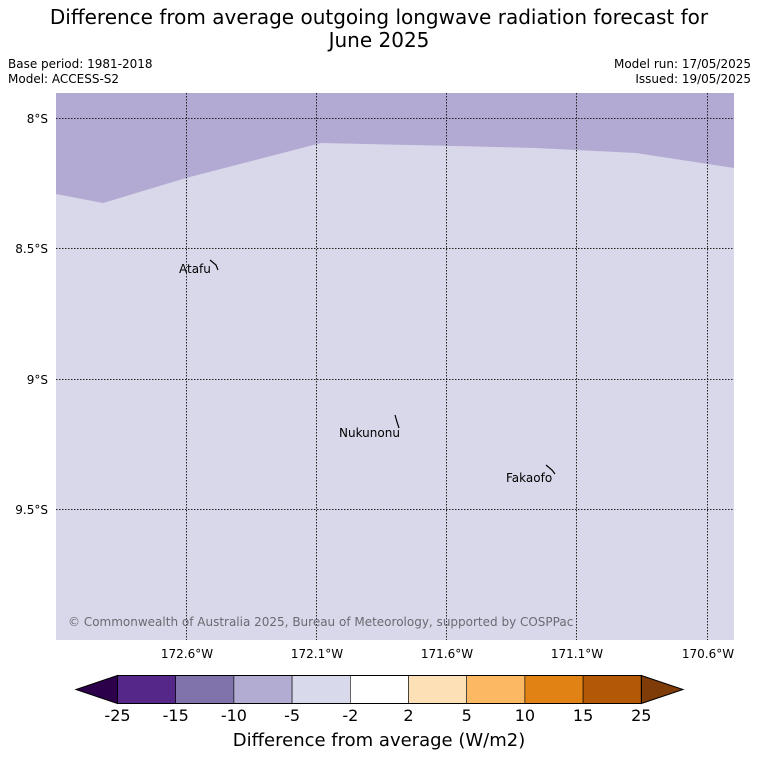 This screenshot has width=758, height=781. What do you see at coordinates (175, 715) in the screenshot?
I see `colorbar-tick-label: -15` at bounding box center [175, 715].